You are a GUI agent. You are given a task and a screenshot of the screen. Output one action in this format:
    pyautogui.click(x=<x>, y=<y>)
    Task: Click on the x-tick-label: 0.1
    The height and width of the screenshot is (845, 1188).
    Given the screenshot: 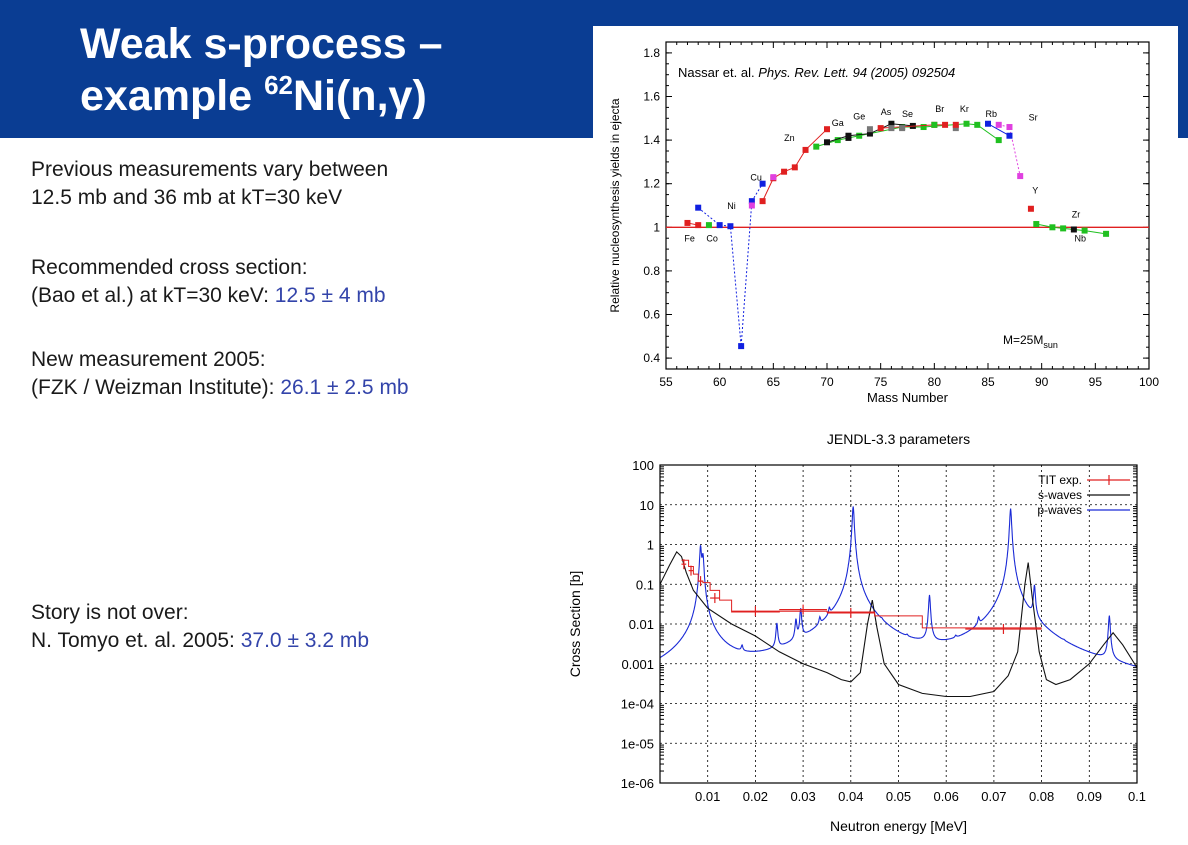 What is the action you would take?
    pyautogui.click(x=1137, y=796)
    